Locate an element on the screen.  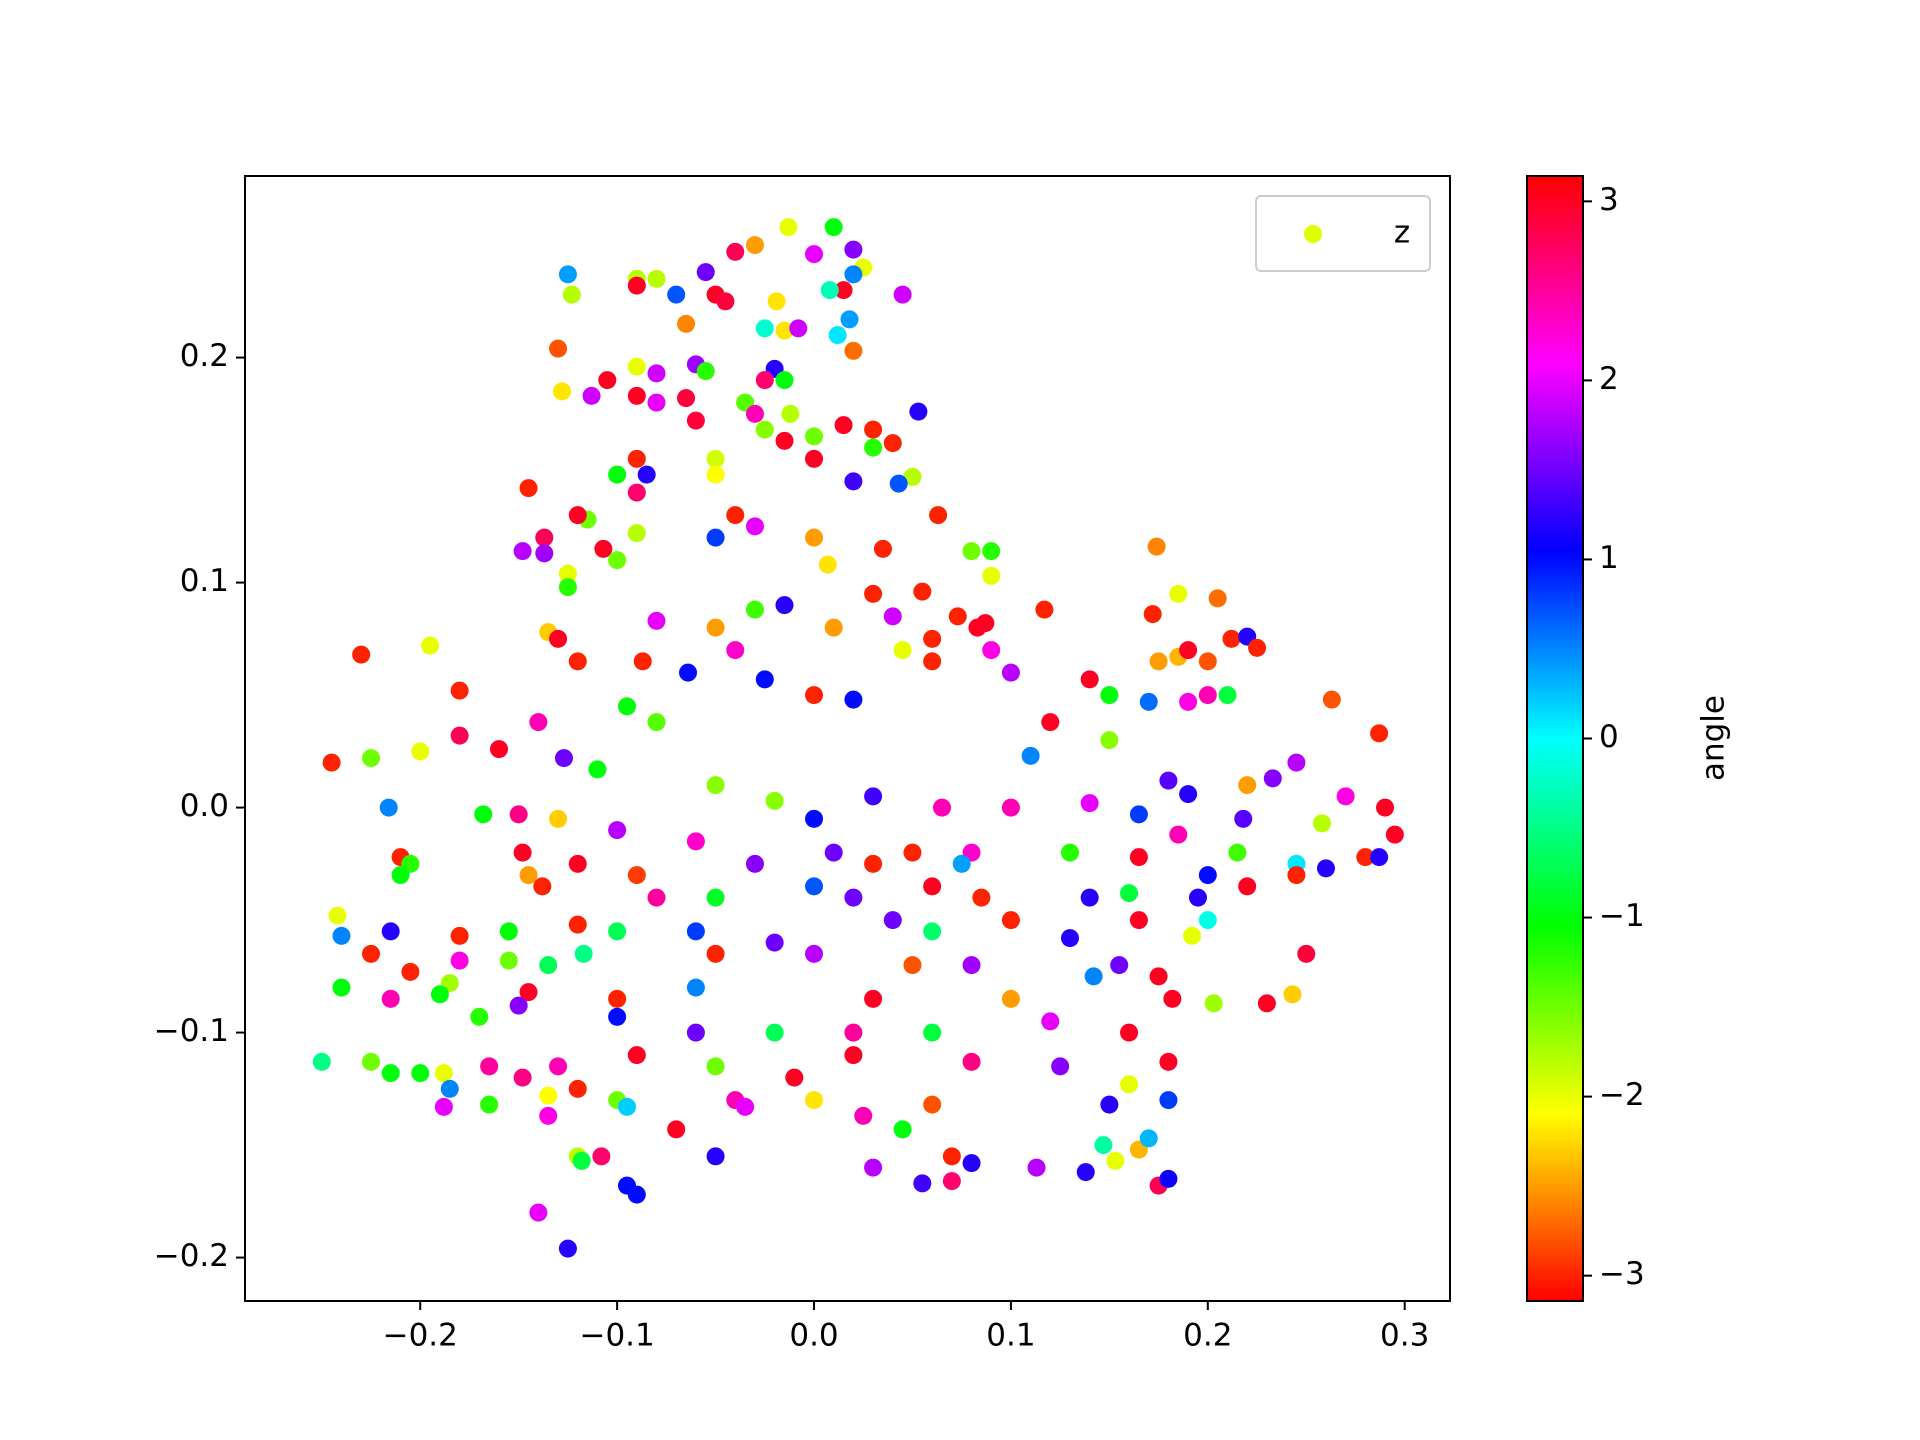
colorbar-tick-label: 1 is located at coordinates (1609, 558).